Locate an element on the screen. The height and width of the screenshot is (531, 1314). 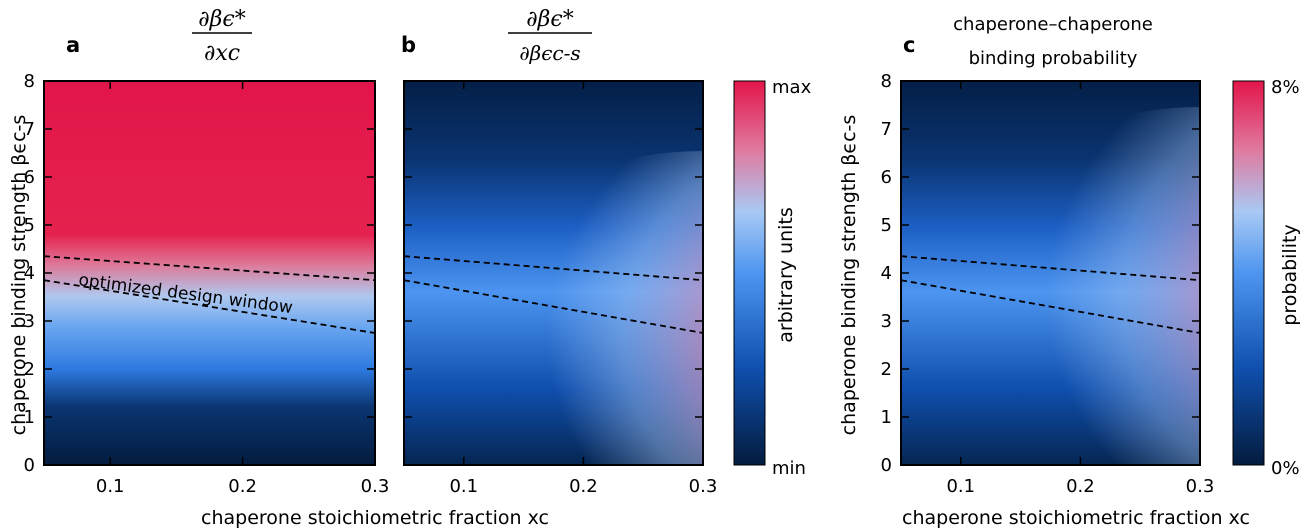
colorbar-c: 8% 0% probability is located at coordinates (1266, 278).